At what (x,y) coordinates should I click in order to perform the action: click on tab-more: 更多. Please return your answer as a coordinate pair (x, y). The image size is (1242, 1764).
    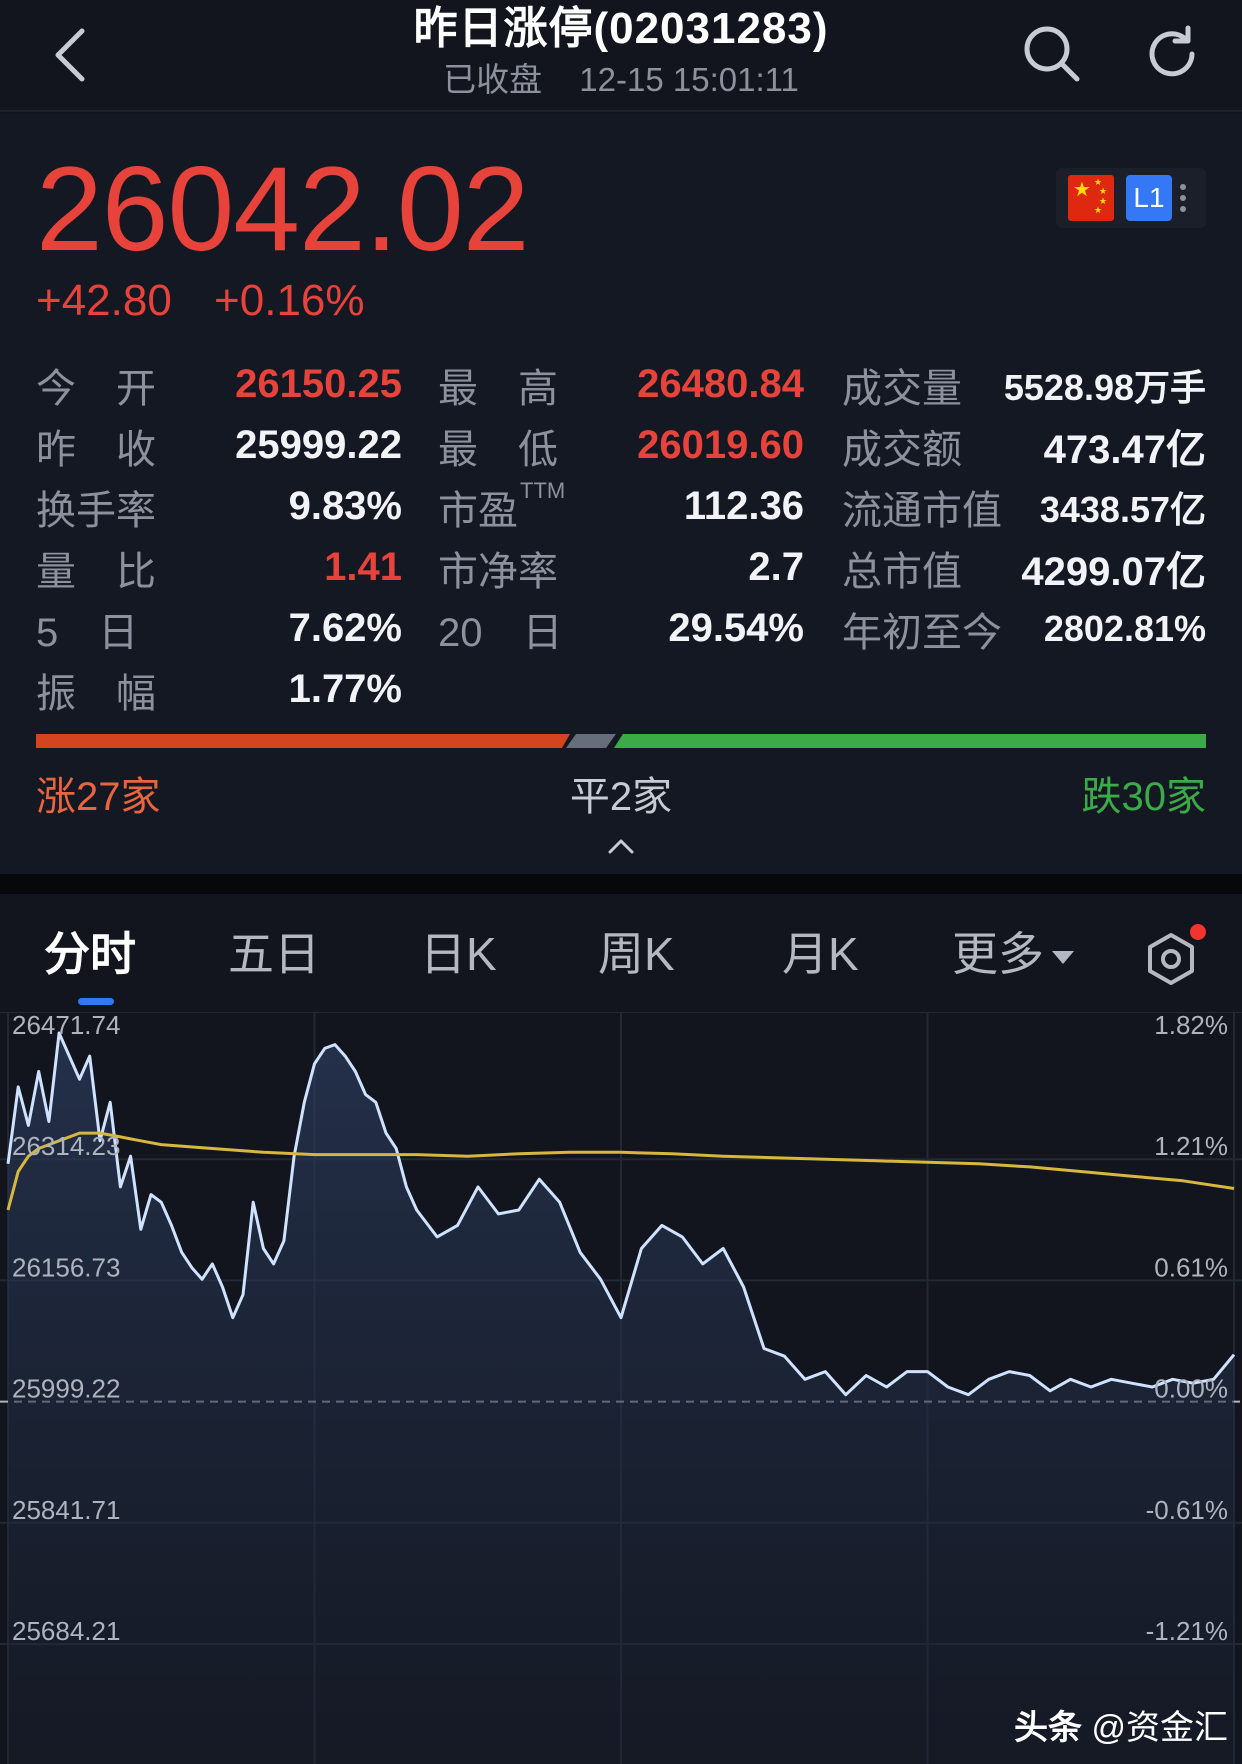
    Looking at the image, I should click on (1013, 954).